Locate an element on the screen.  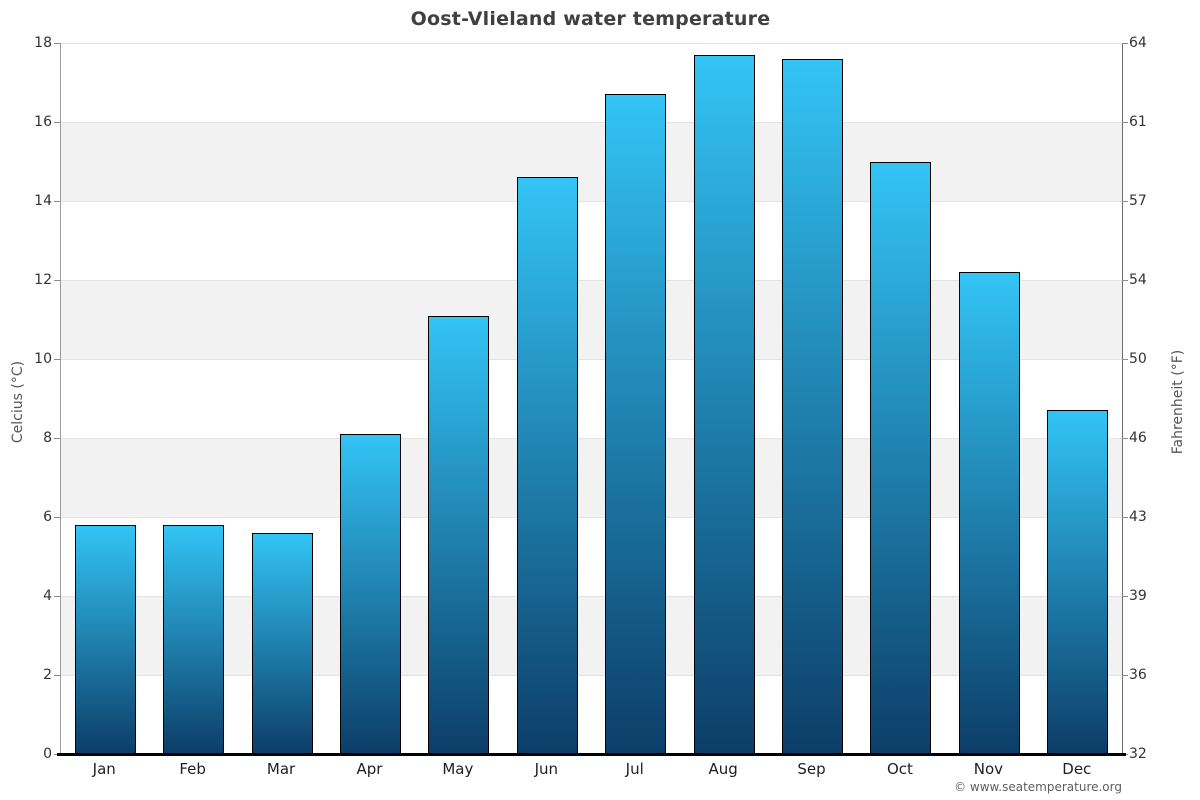
ytick-right-50: 50 is located at coordinates (1138, 359).